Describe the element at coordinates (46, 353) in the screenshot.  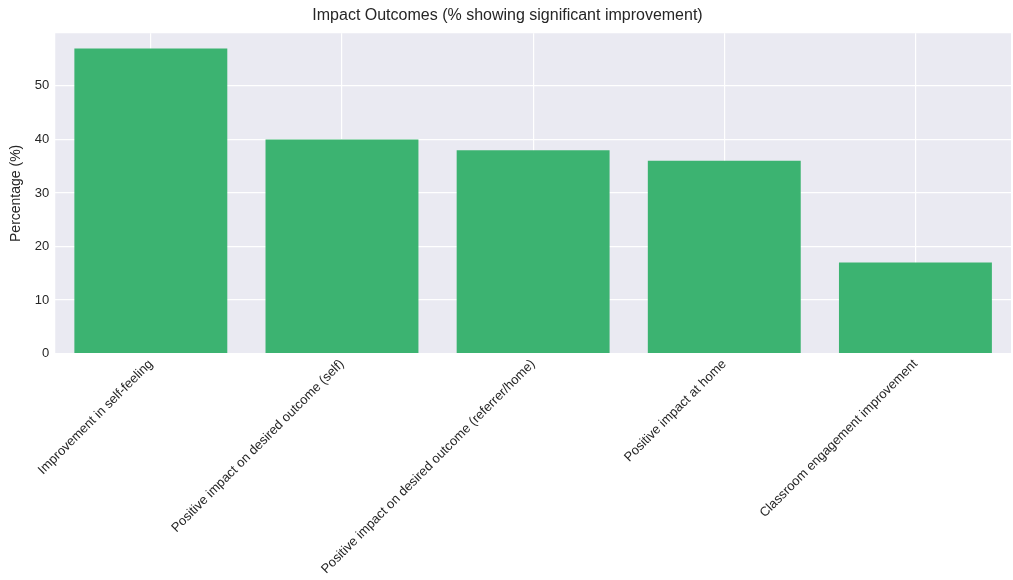
I see `y-tick-label: 0` at that location.